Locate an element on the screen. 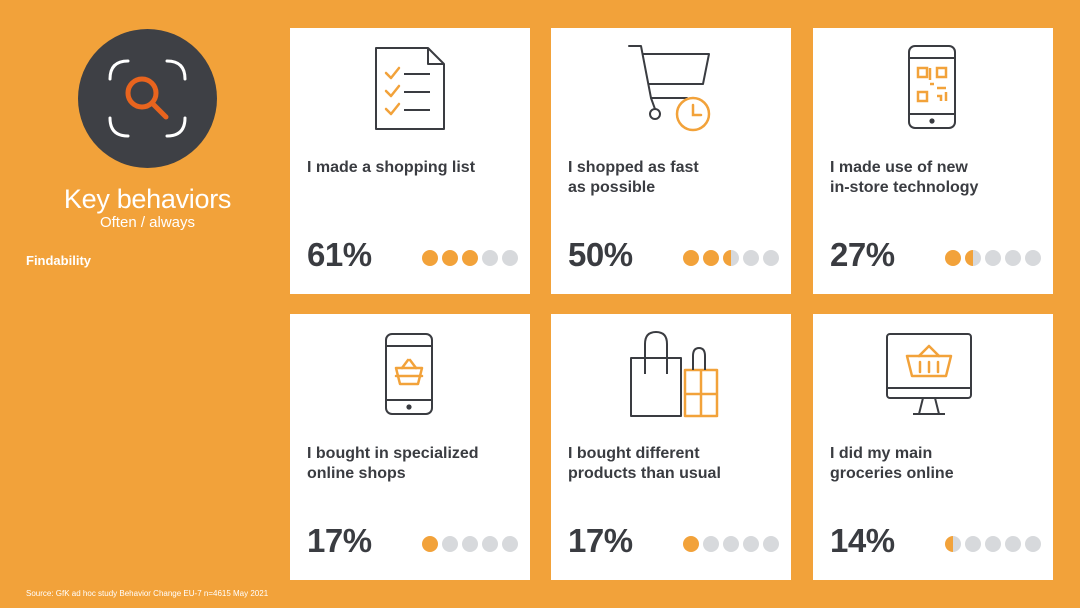 The image size is (1080, 608). card-label-line1: I did my main is located at coordinates (881, 453).